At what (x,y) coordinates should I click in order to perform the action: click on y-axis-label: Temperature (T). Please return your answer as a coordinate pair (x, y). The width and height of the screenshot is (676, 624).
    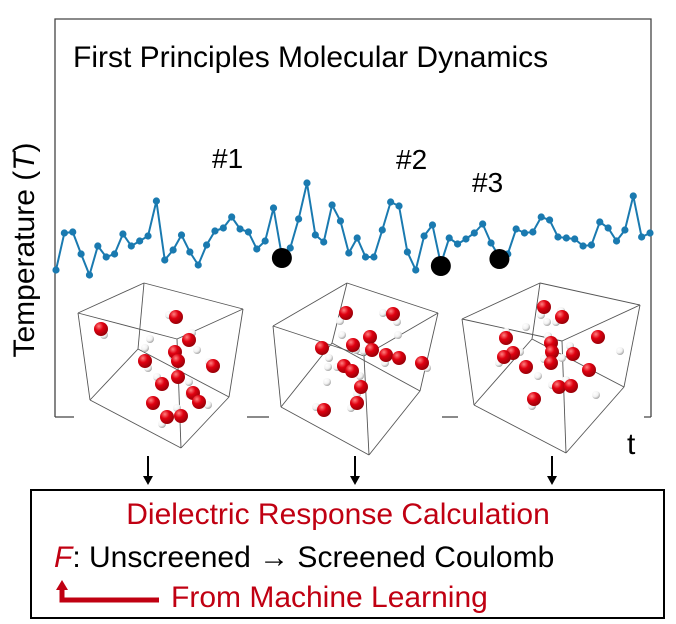
    Looking at the image, I should click on (24, 249).